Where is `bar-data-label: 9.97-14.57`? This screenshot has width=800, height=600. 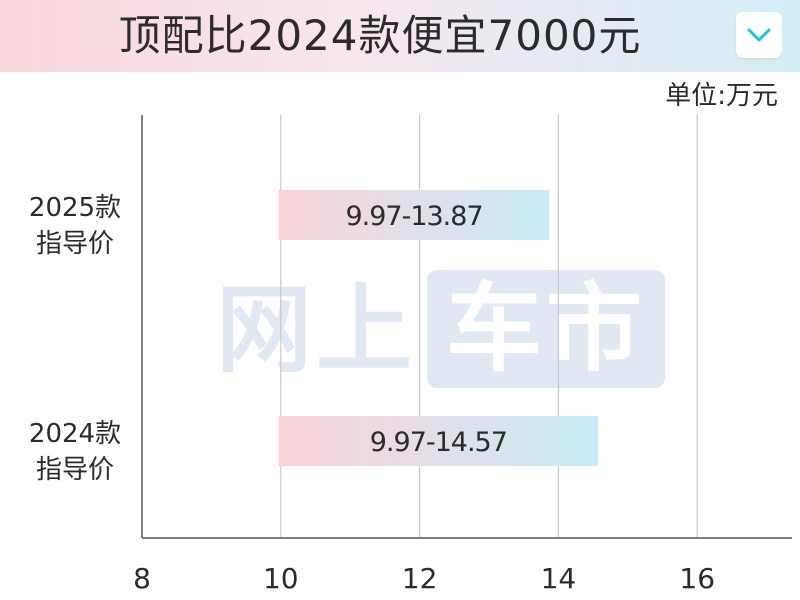
bar-data-label: 9.97-14.57 is located at coordinates (438, 442).